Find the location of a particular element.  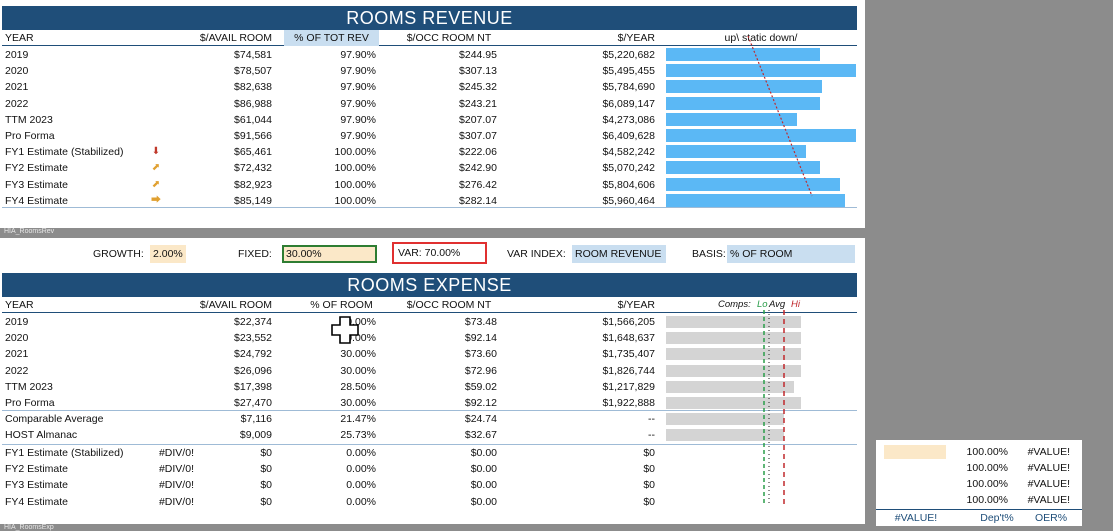

expense-year-total: $1,922,888 is located at coordinates (628, 403).